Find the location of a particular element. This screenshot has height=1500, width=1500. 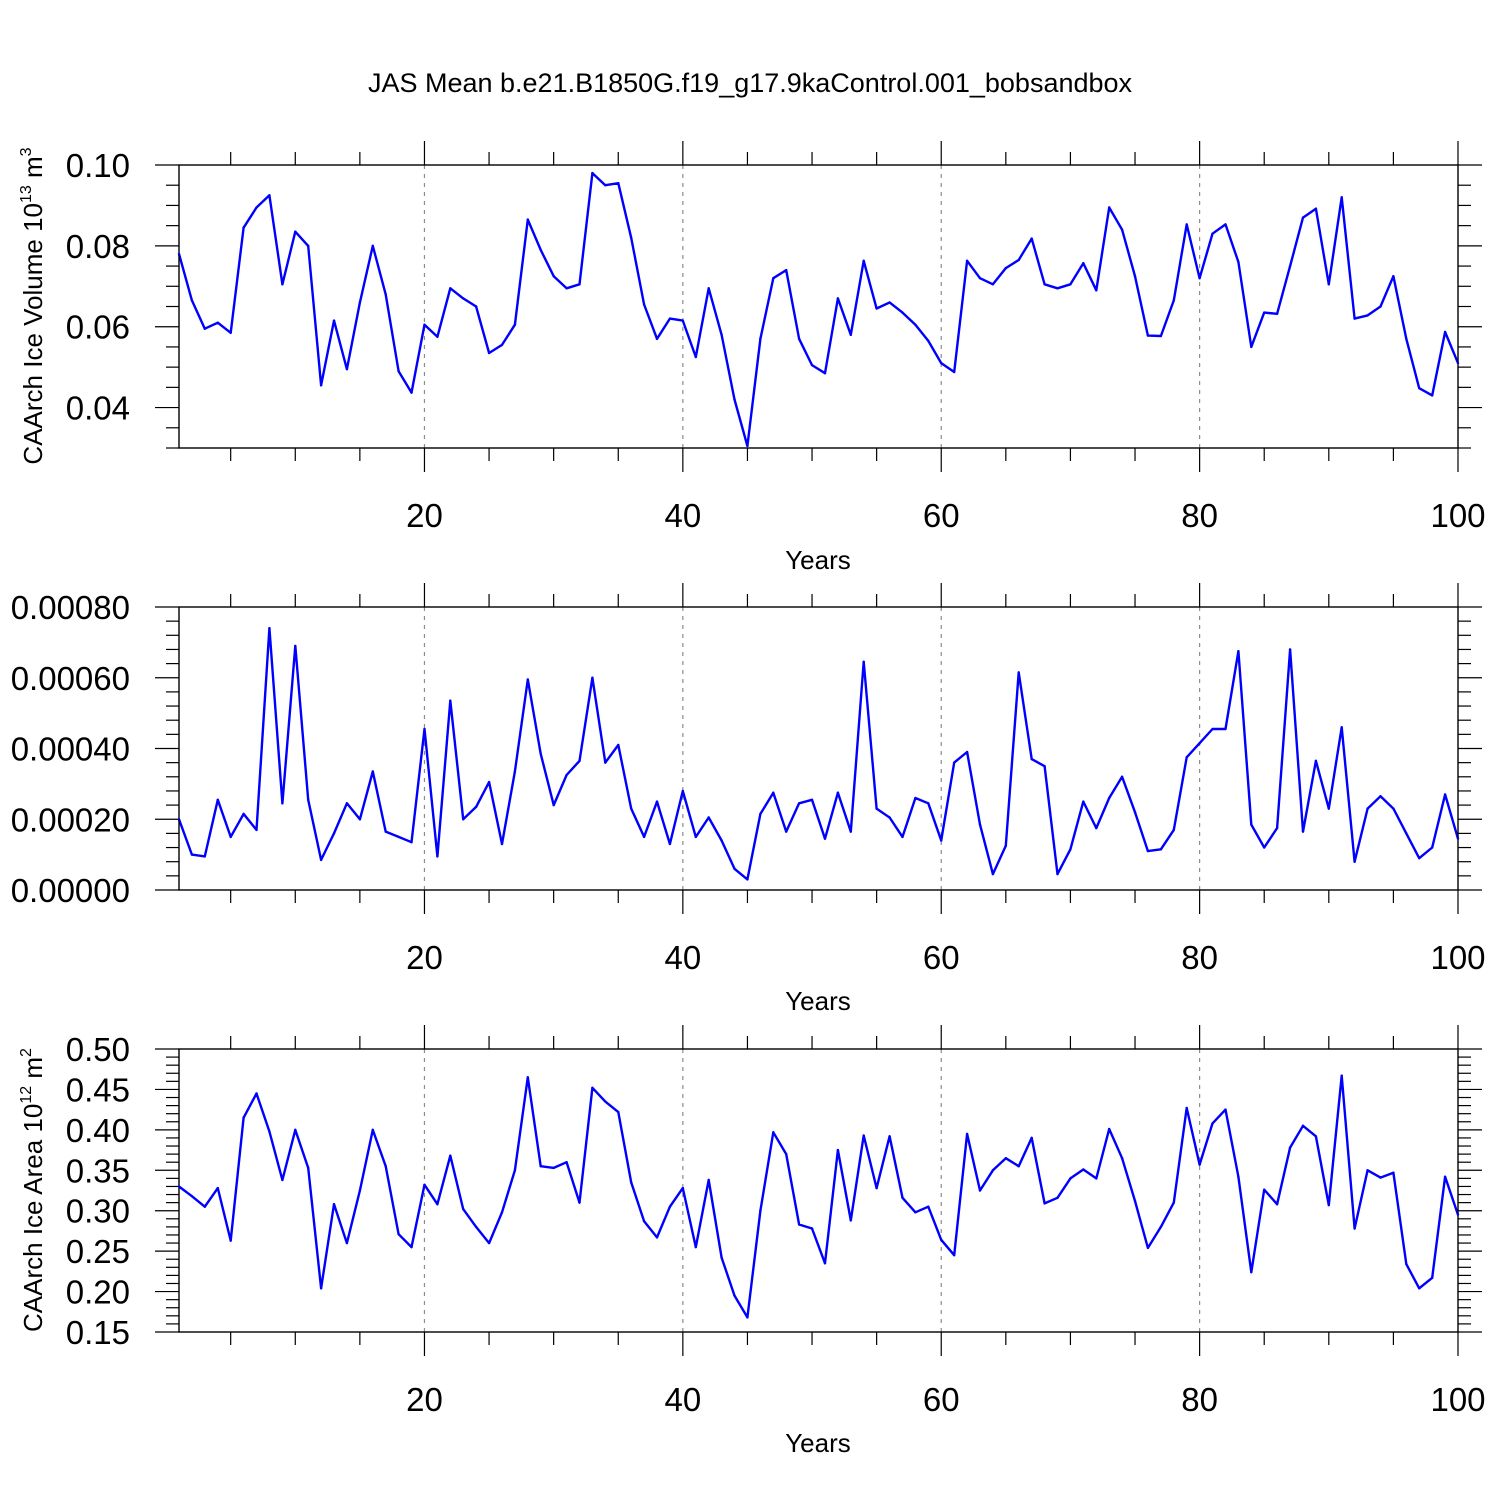

x-tick-label: 100 is located at coordinates (1457, 515).